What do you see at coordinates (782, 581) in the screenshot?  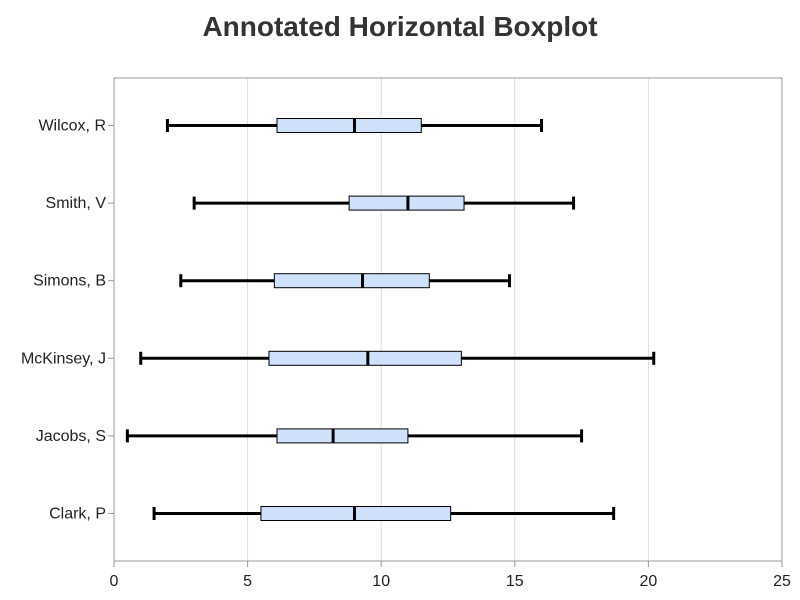 I see `x-tick-label: 25` at bounding box center [782, 581].